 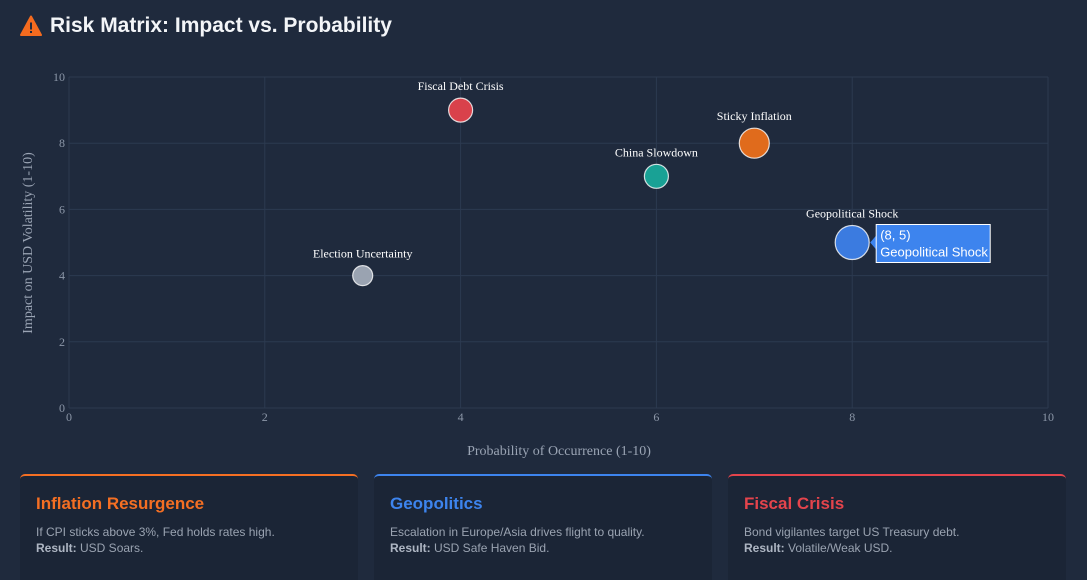 What do you see at coordinates (189, 548) in the screenshot?
I see `card-result: Result: USD Soars.` at bounding box center [189, 548].